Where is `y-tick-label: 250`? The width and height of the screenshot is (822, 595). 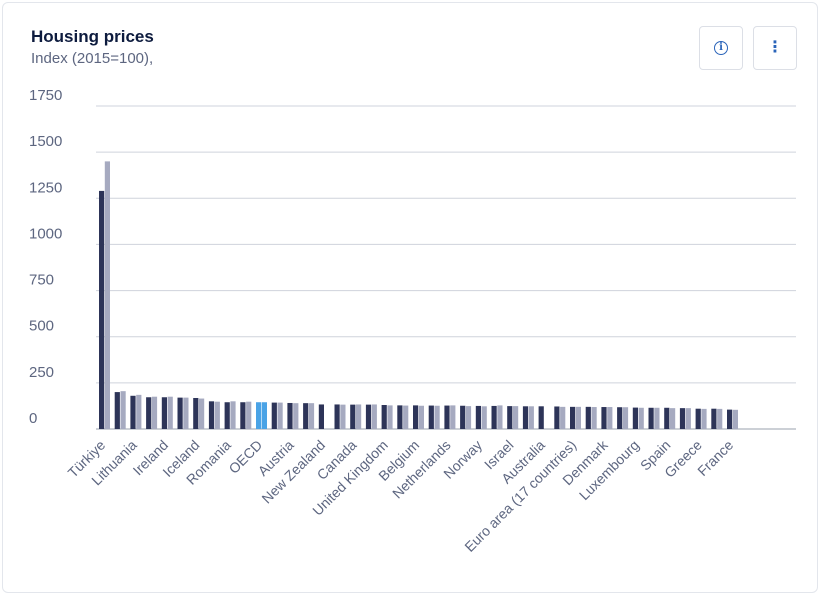
y-tick-label: 250 is located at coordinates (41, 372).